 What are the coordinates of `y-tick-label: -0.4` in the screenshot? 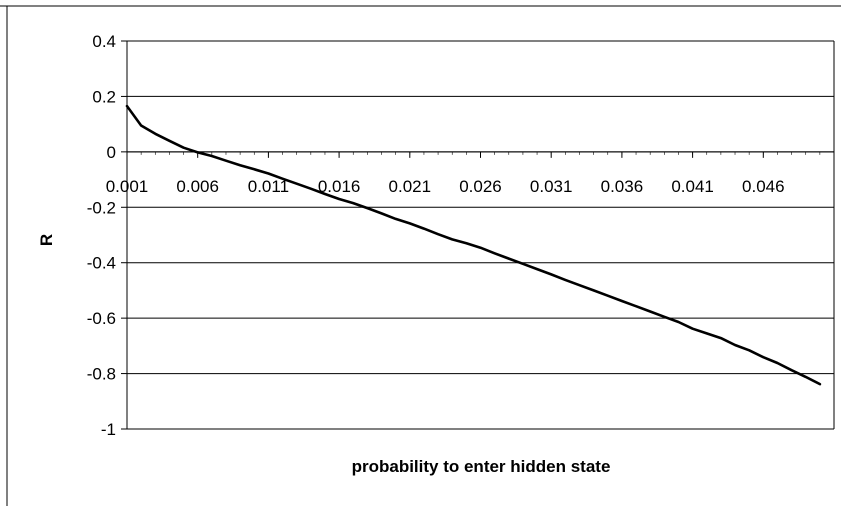 It's located at (101, 263).